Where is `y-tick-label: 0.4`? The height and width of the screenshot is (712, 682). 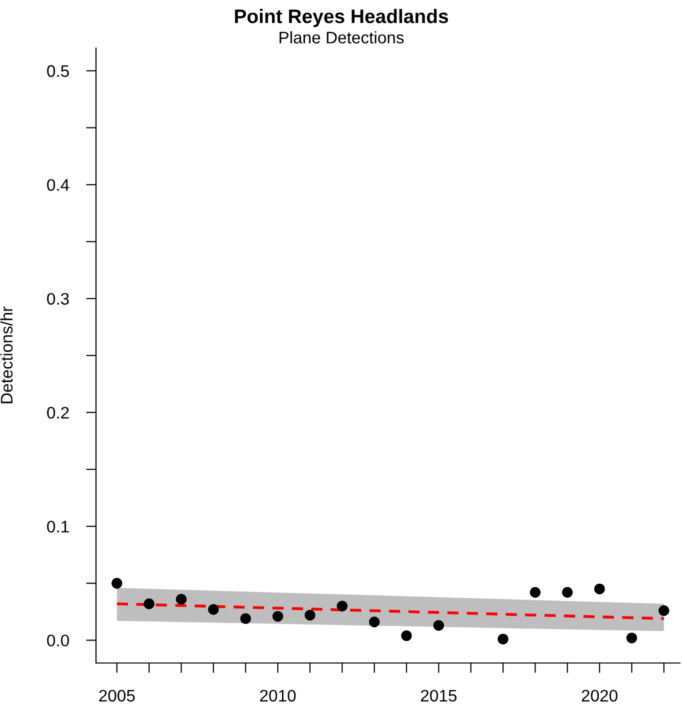 y-tick-label: 0.4 is located at coordinates (58, 185).